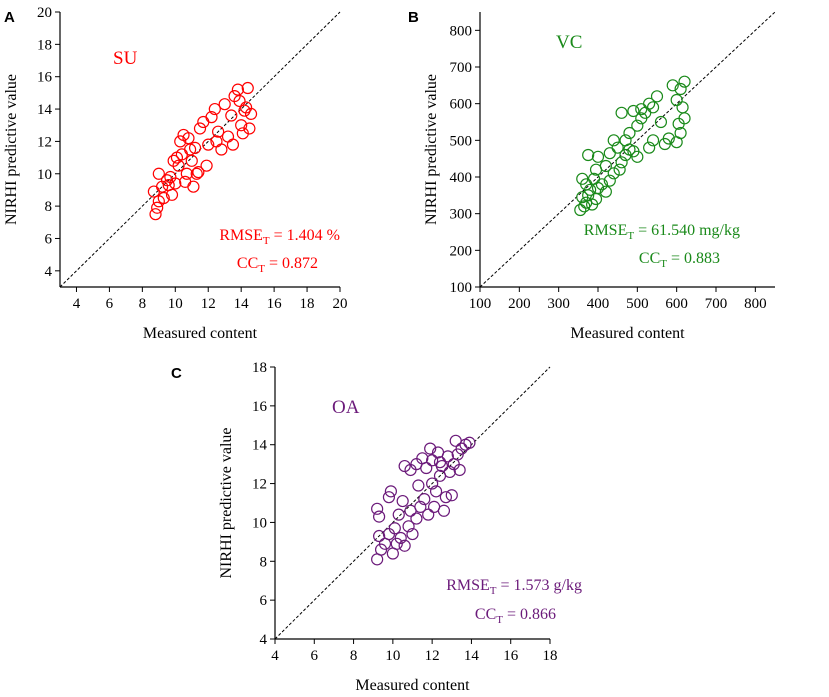  Describe the element at coordinates (676, 304) in the screenshot. I see `x-tick-label: 600` at that location.